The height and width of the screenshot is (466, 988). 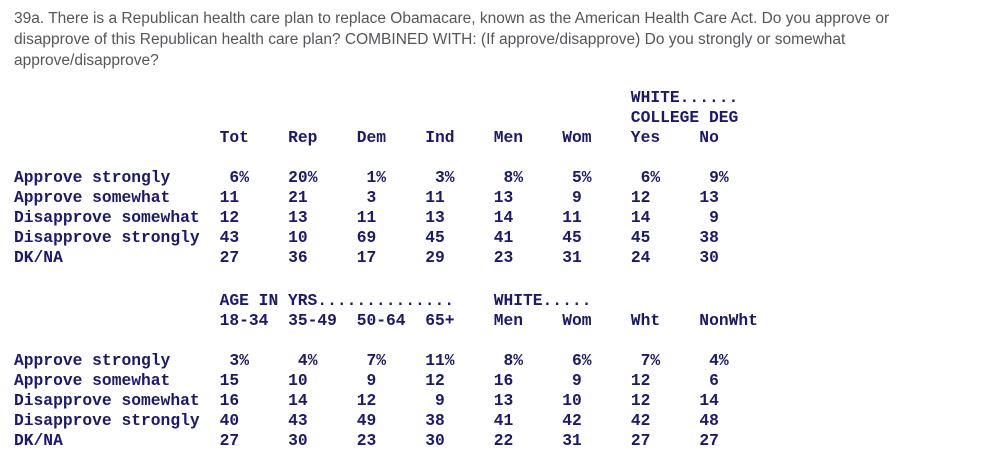 What do you see at coordinates (684, 117) in the screenshot?
I see `college-deg-group-label: COLLEGE DEG` at bounding box center [684, 117].